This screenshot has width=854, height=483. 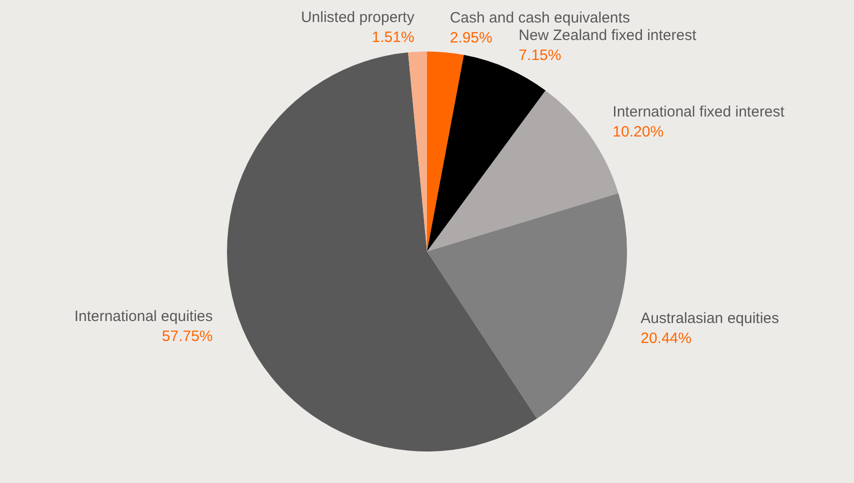 What do you see at coordinates (540, 55) in the screenshot?
I see `data-label: 7.15%` at bounding box center [540, 55].